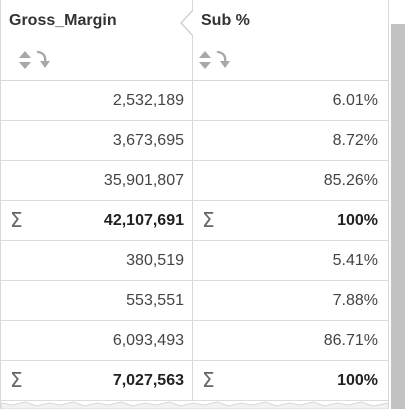 This screenshot has height=409, width=407. Describe the element at coordinates (355, 140) in the screenshot. I see `sub-percent-cell: 8.72%` at that location.